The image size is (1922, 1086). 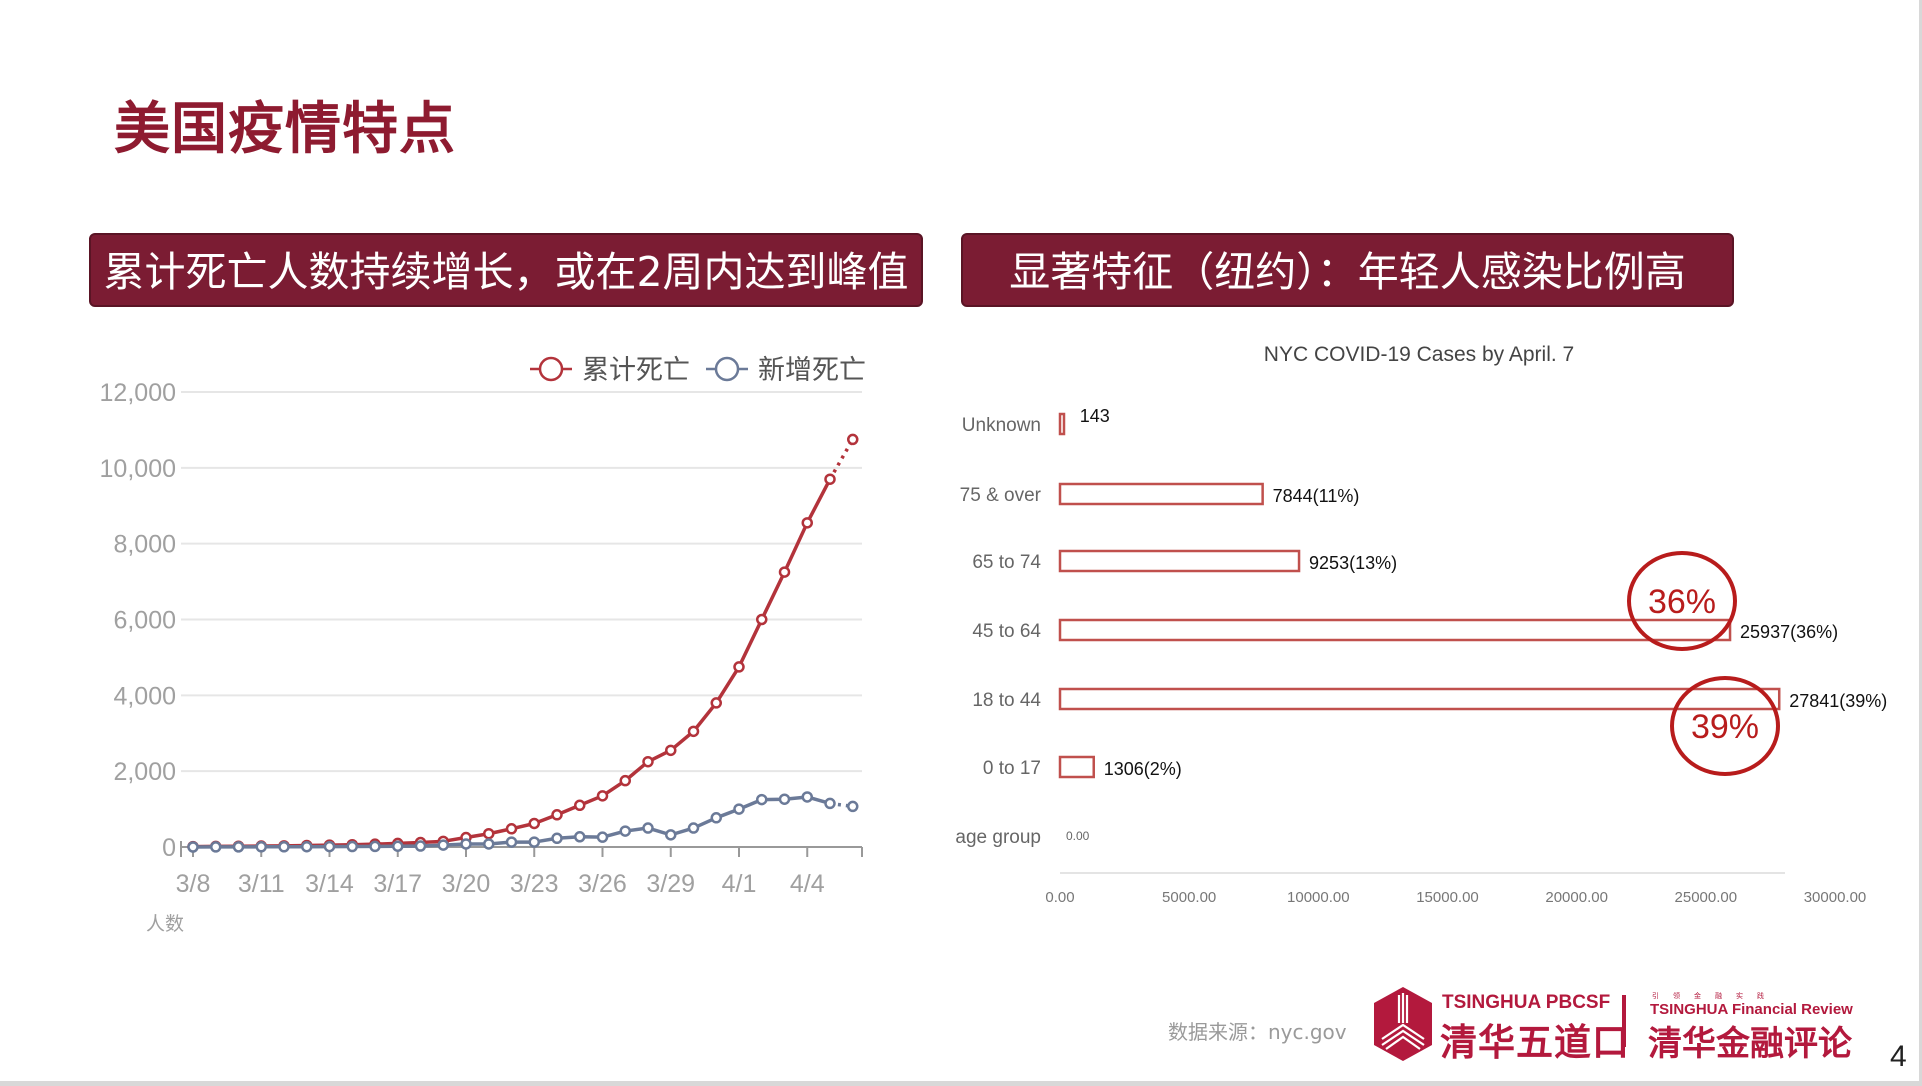 What do you see at coordinates (1006, 631) in the screenshot?
I see `category-label: 45 to 64` at bounding box center [1006, 631].